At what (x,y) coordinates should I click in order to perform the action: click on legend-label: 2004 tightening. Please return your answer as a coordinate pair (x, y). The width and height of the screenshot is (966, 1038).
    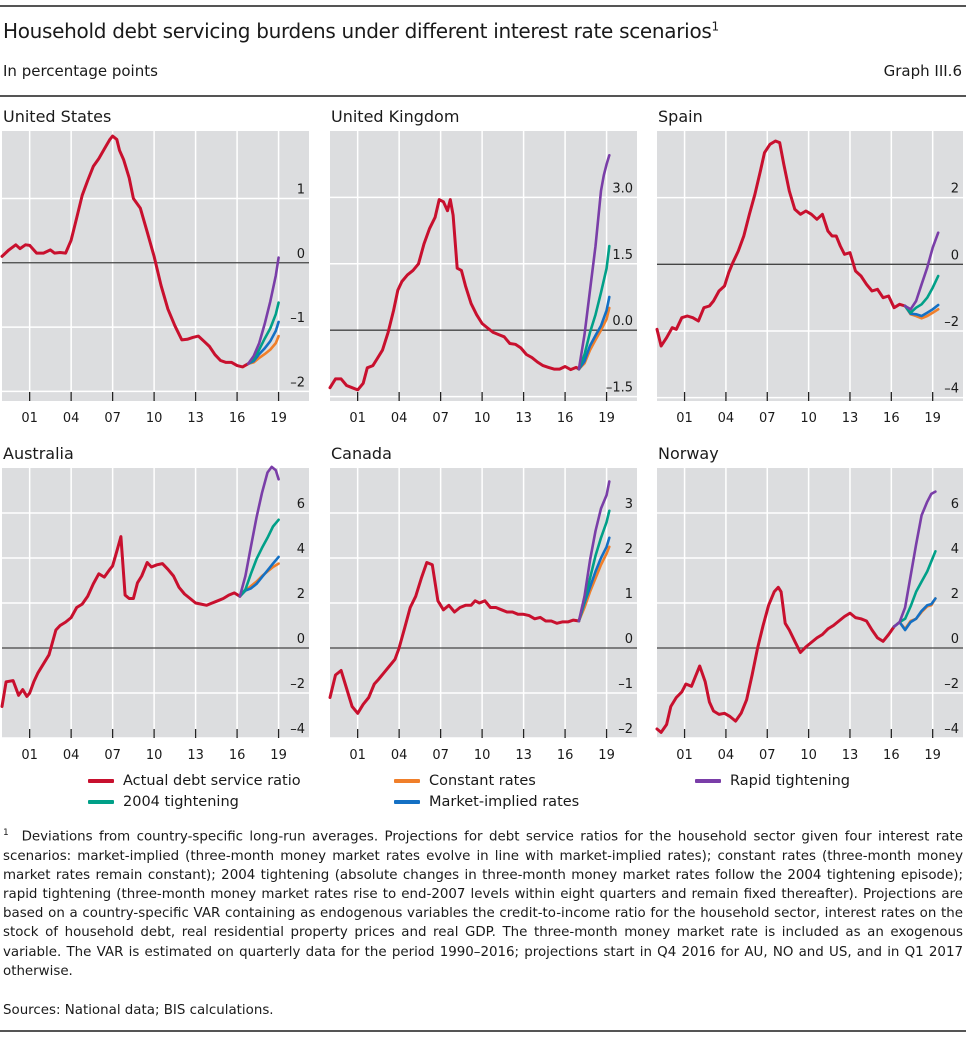
    Looking at the image, I should click on (181, 802).